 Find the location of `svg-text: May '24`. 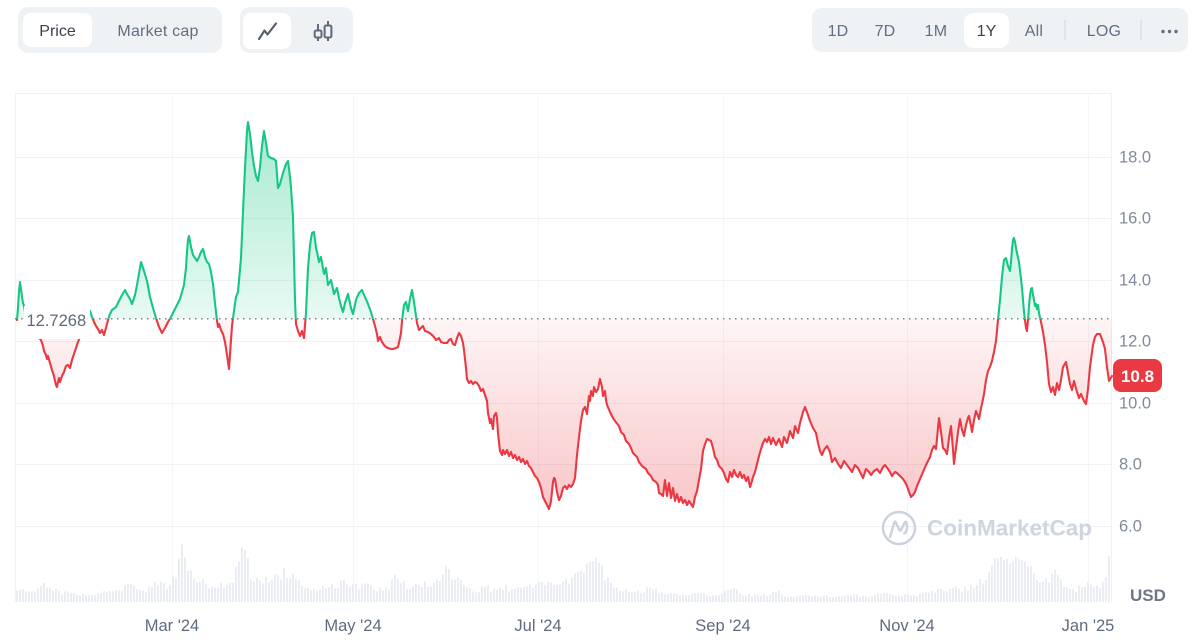

svg-text: May '24 is located at coordinates (352, 626).